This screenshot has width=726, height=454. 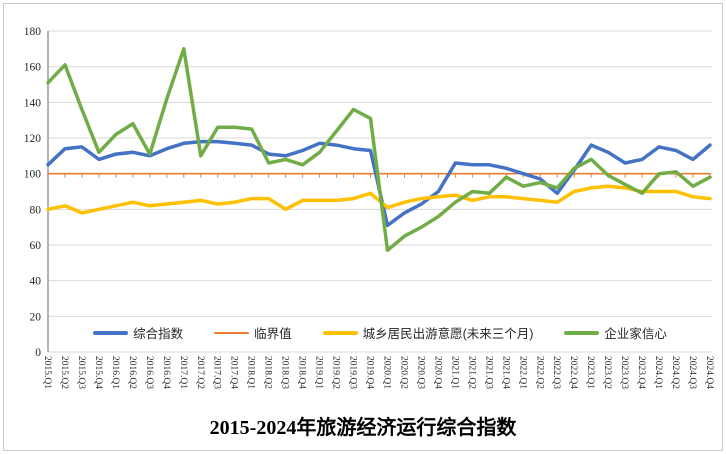 I want to click on y-axis-label: 80, so click(x=36, y=210).